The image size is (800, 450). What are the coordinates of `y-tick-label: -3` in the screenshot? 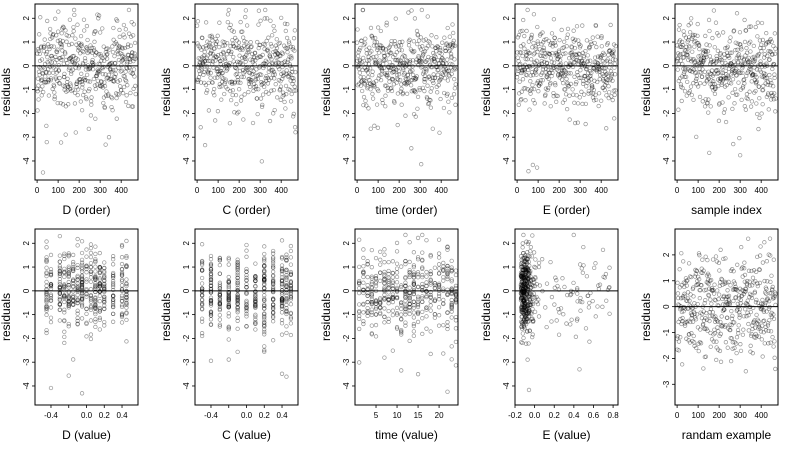 It's located at (26, 362).